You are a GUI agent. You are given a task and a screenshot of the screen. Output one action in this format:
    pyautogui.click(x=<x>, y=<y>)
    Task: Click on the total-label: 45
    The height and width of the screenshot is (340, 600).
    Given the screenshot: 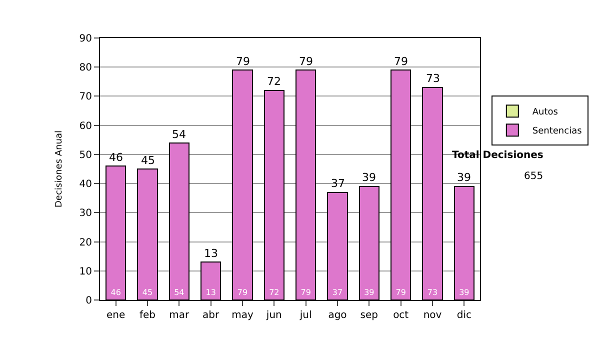 What is the action you would take?
    pyautogui.click(x=148, y=160)
    